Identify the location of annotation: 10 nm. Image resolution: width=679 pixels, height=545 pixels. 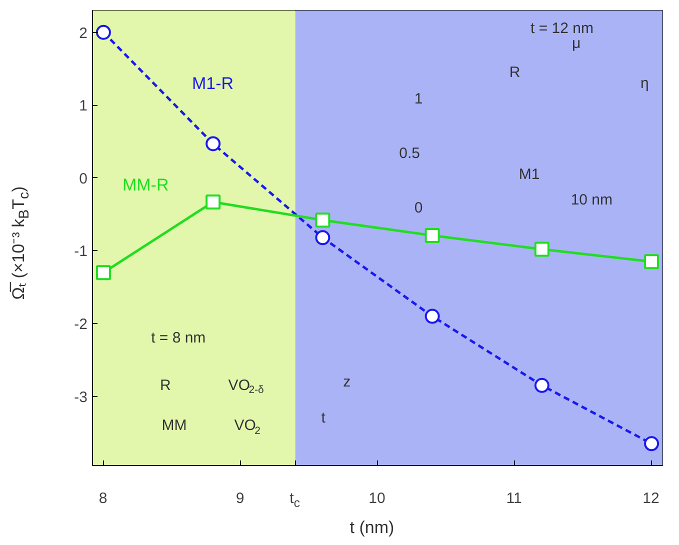
(591, 199).